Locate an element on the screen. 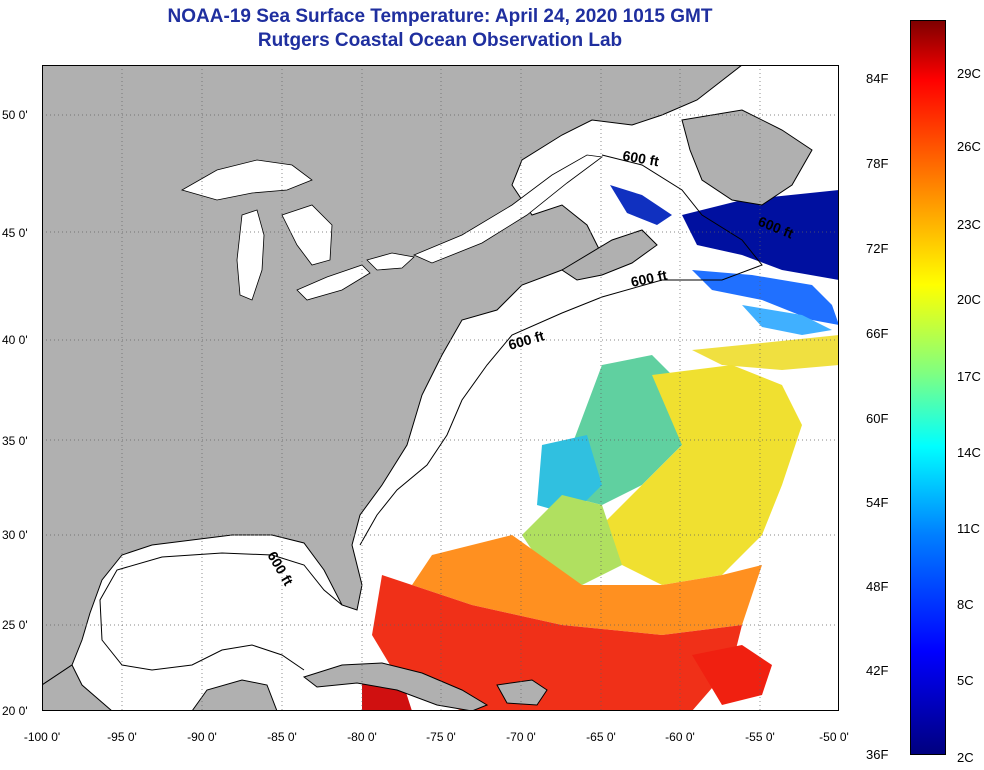 The width and height of the screenshot is (984, 770). lake-superior is located at coordinates (246, 180).